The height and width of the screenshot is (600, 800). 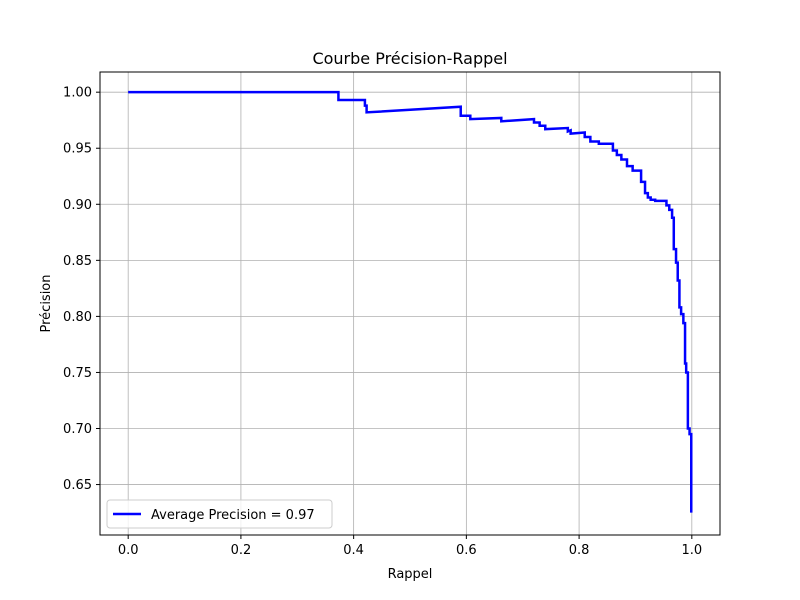 I want to click on x-tick-label: 1.0, so click(x=691, y=550).